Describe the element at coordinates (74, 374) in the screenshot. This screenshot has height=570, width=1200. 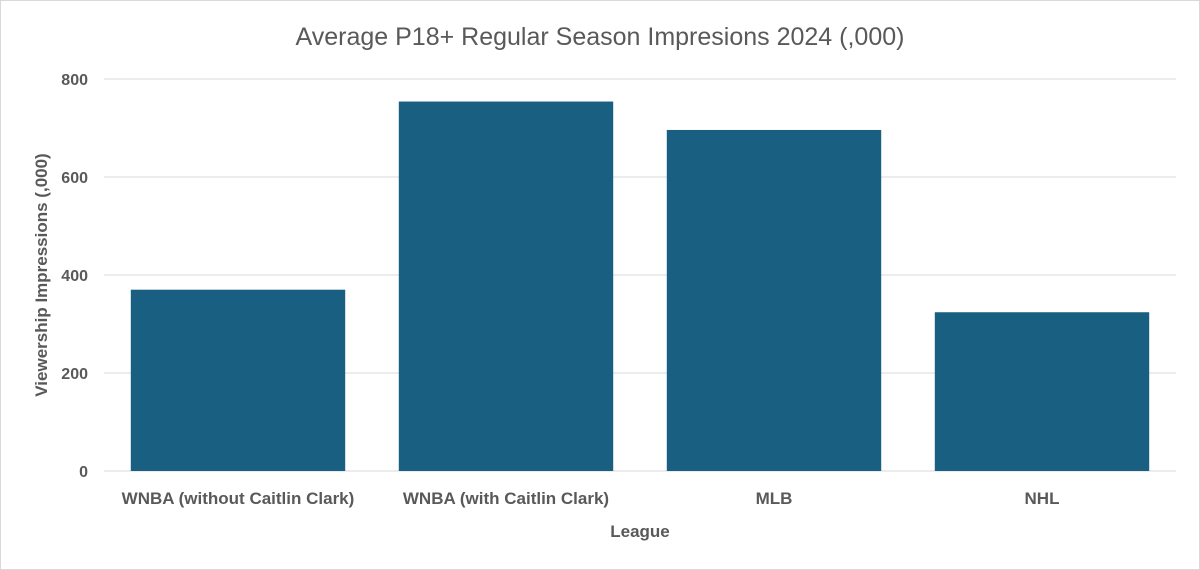
I see `y-tick-label: 200` at that location.